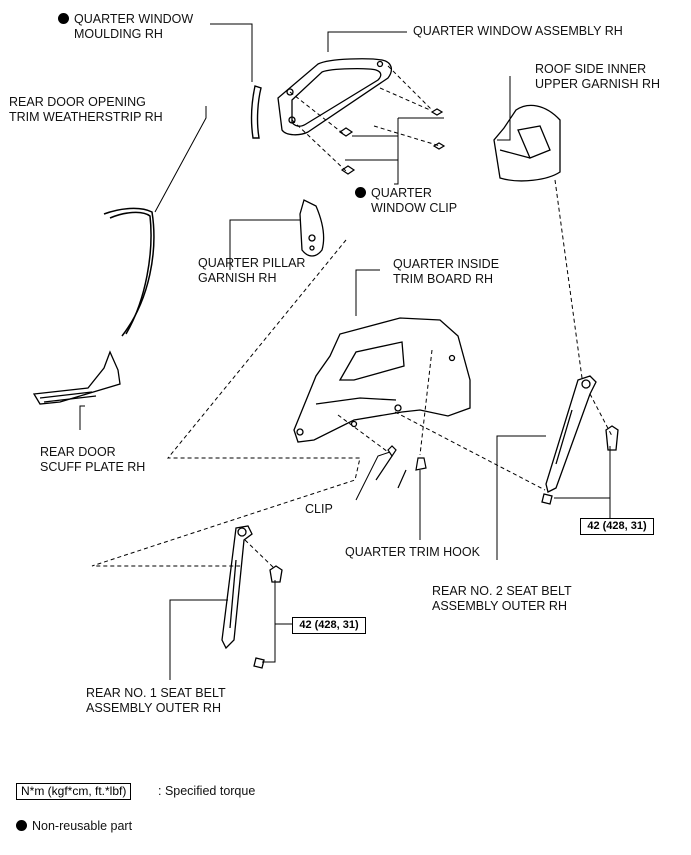 The height and width of the screenshot is (855, 691). I want to click on label-quarter-window-moulding: QUARTER WINDOW MOULDING RH, so click(125, 27).